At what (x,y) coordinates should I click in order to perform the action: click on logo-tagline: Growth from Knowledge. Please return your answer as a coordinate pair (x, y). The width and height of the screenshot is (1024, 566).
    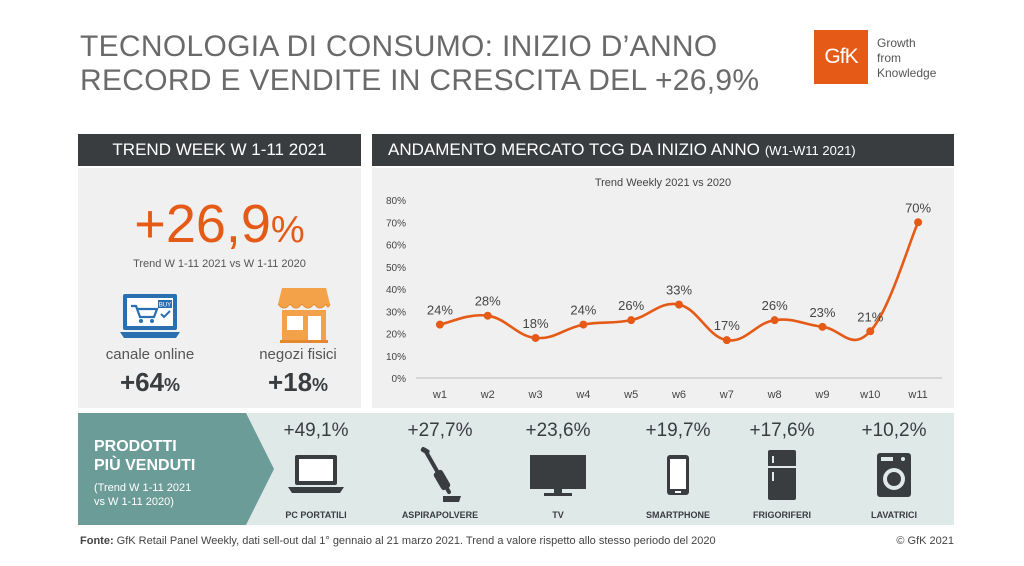
    Looking at the image, I should click on (906, 58).